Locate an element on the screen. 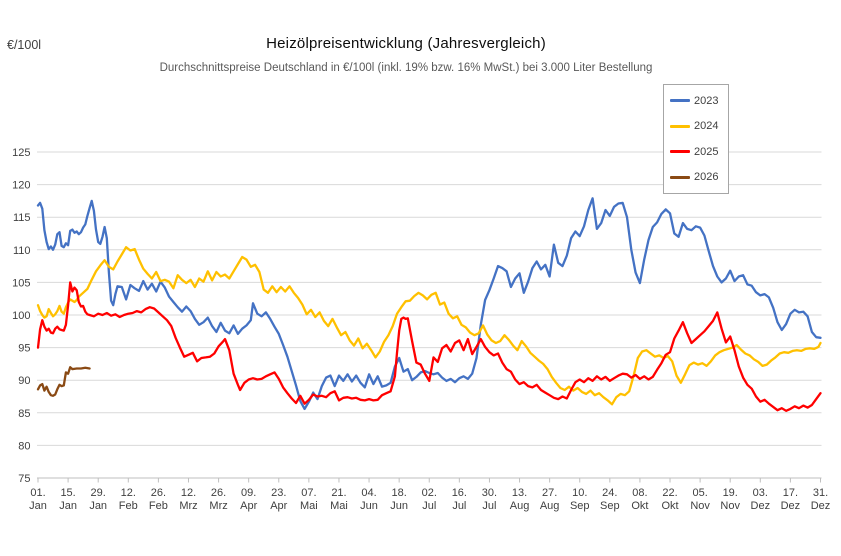  y-tick-label: 105 is located at coordinates (21, 283).